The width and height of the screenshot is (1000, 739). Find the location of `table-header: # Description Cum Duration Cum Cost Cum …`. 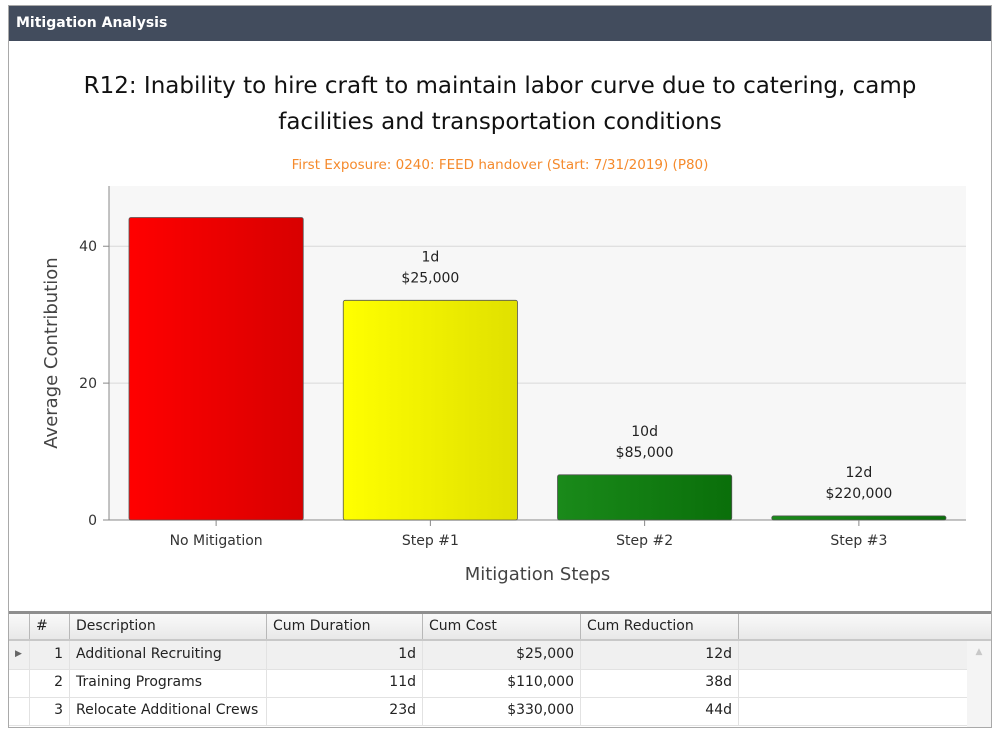

table-header: # Description Cum Duration Cum Cost Cum … is located at coordinates (500, 627).